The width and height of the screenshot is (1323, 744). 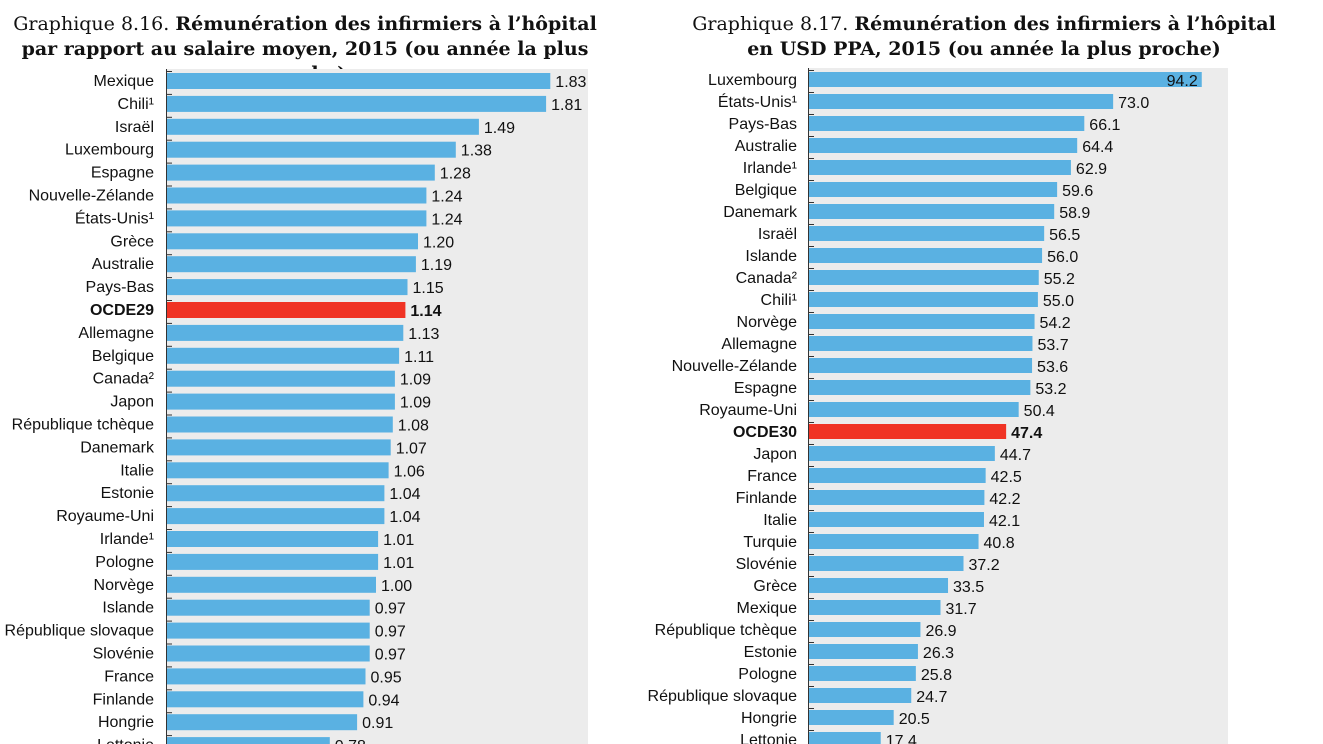 What do you see at coordinates (961, 609) in the screenshot?
I see `value-label-mexique: 31.7` at bounding box center [961, 609].